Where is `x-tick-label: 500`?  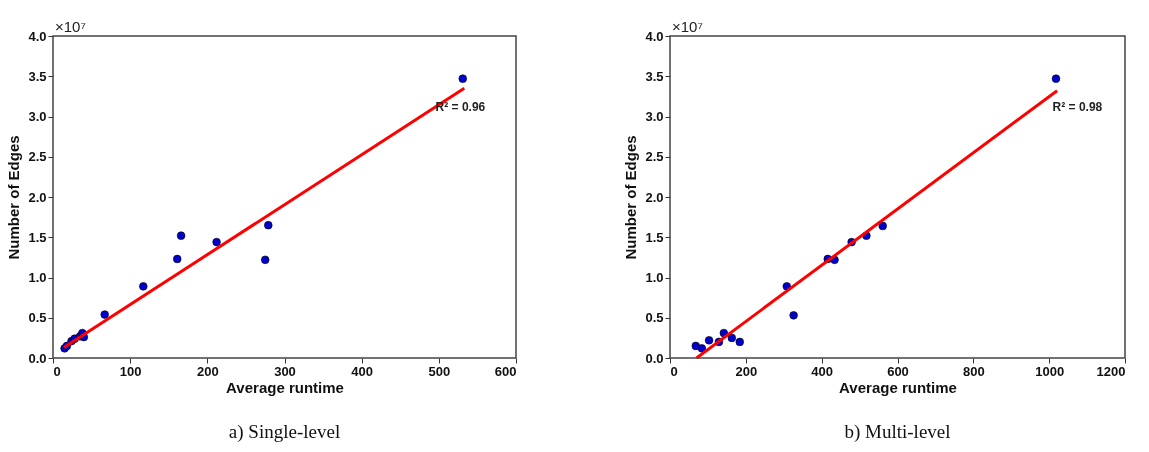
x-tick-label: 500 is located at coordinates (439, 371).